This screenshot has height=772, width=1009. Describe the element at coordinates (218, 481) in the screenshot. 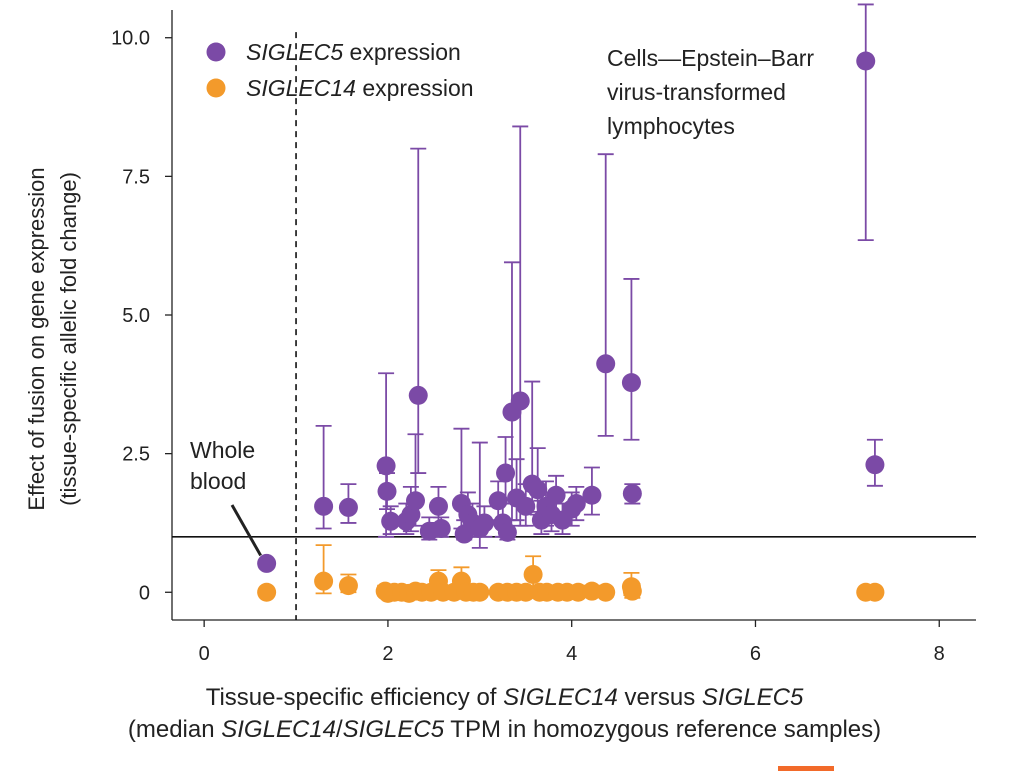

I see `annotation-line: blood` at that location.